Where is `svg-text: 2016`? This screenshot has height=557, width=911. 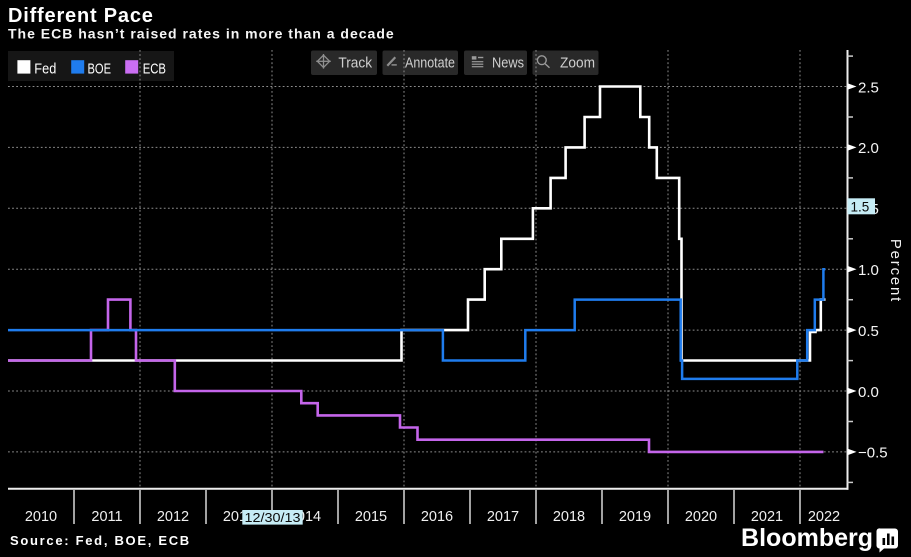 svg-text: 2016 is located at coordinates (437, 517).